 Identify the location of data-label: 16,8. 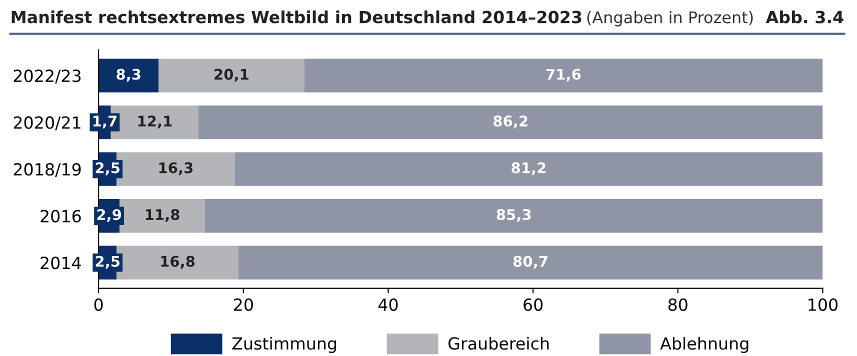
(178, 262).